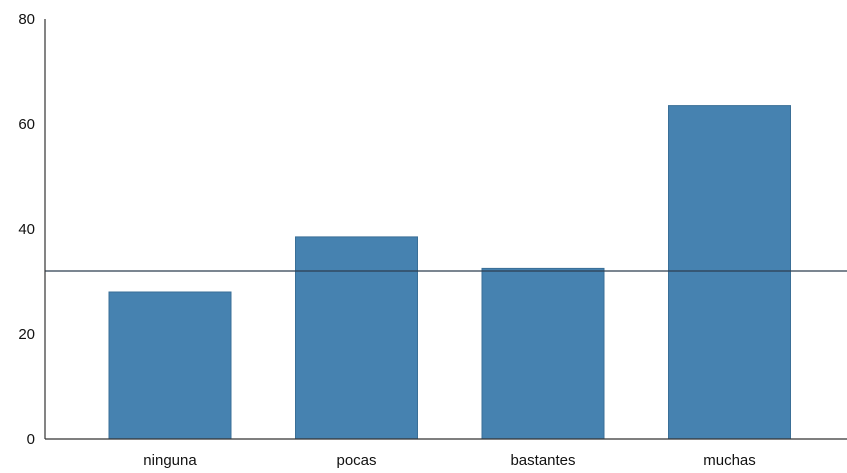  What do you see at coordinates (26, 124) in the screenshot?
I see `y-tick-label: 60` at bounding box center [26, 124].